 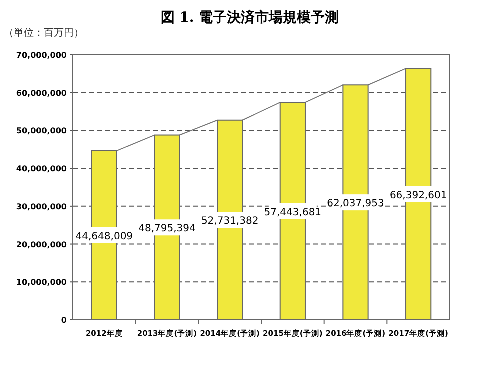 I want to click on data-label: 52,731,382, so click(x=230, y=222).